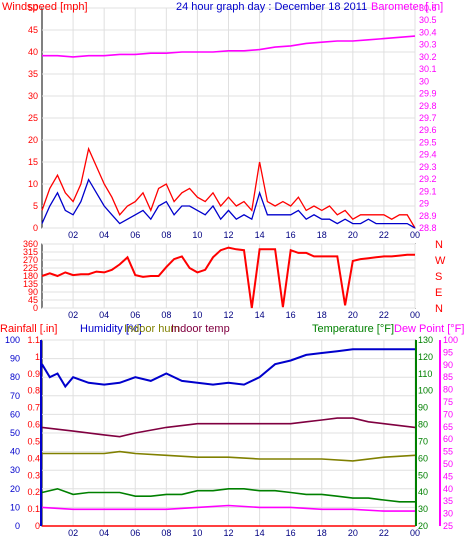  Describe the element at coordinates (353, 235) in the screenshot. I see `wind-x-tick-label: 20` at that location.